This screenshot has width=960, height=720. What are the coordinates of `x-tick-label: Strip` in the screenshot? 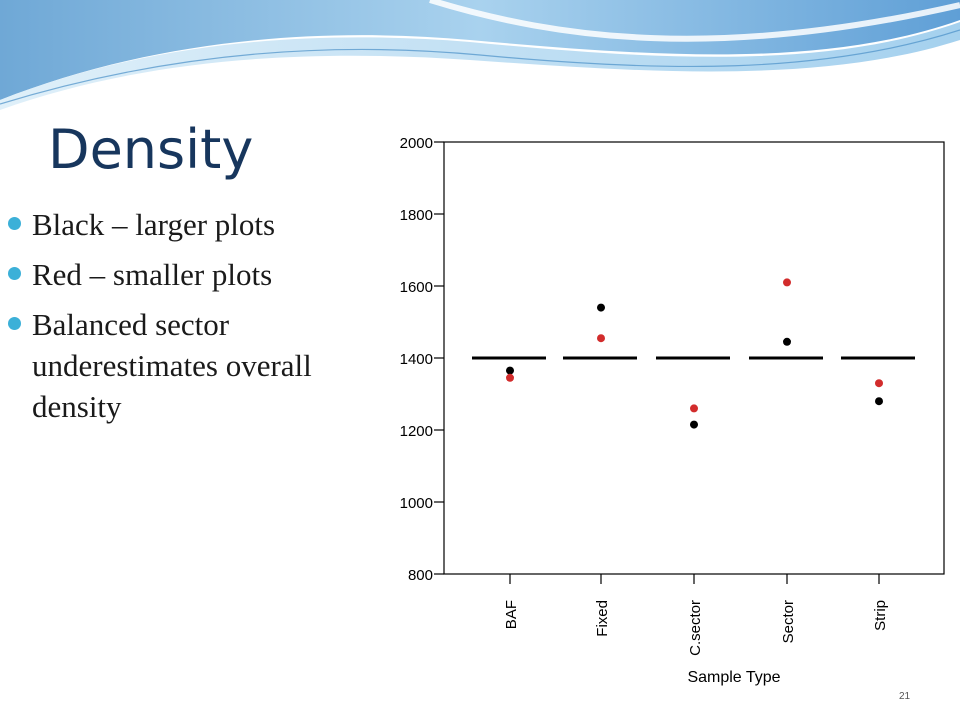 It's located at (880, 615).